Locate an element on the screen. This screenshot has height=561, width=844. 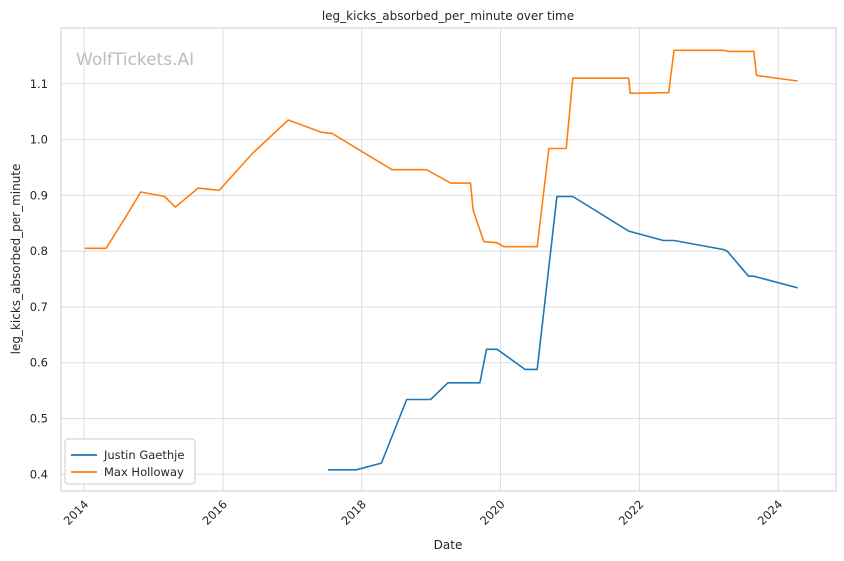
legend: Justin Gaethje Max Holloway is located at coordinates (130, 461).